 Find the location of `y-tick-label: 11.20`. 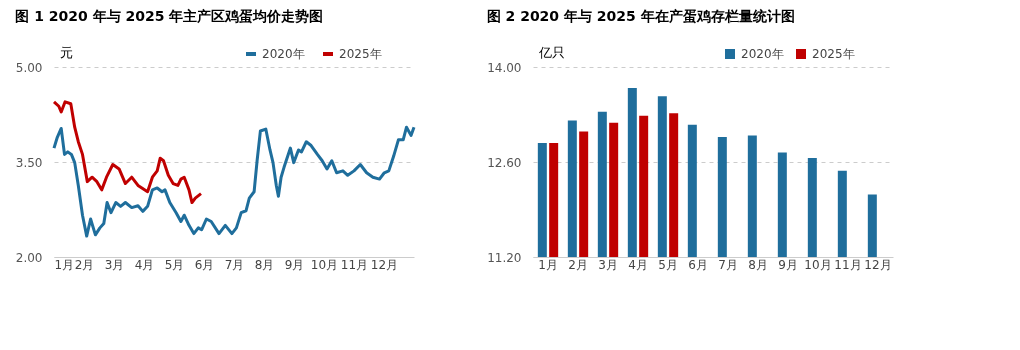

y-tick-label: 11.20 is located at coordinates (504, 257).